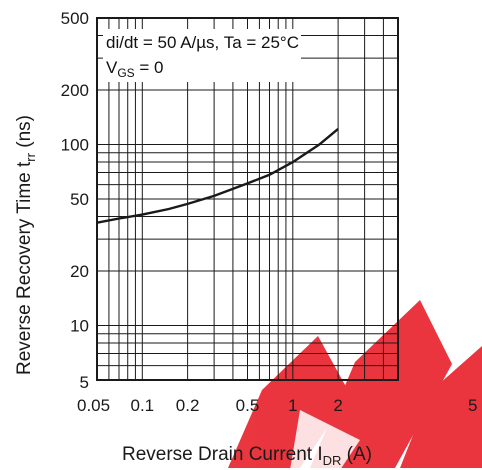  What do you see at coordinates (26, 245) in the screenshot?
I see `y-axis-title: Reverse Recovery Time trr (ns)` at bounding box center [26, 245].